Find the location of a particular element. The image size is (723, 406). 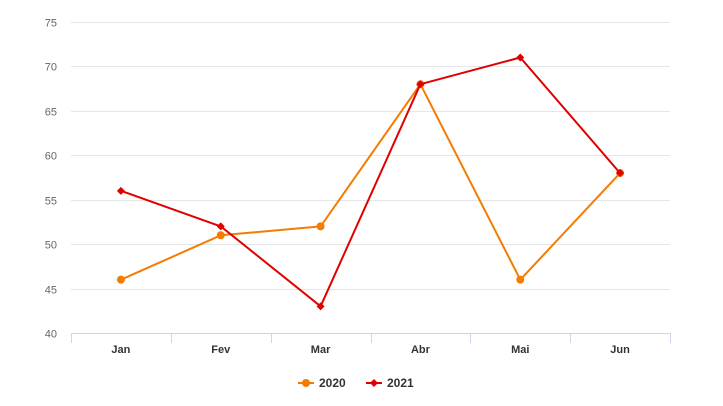

y-tick-label: 50 is located at coordinates (51, 246).